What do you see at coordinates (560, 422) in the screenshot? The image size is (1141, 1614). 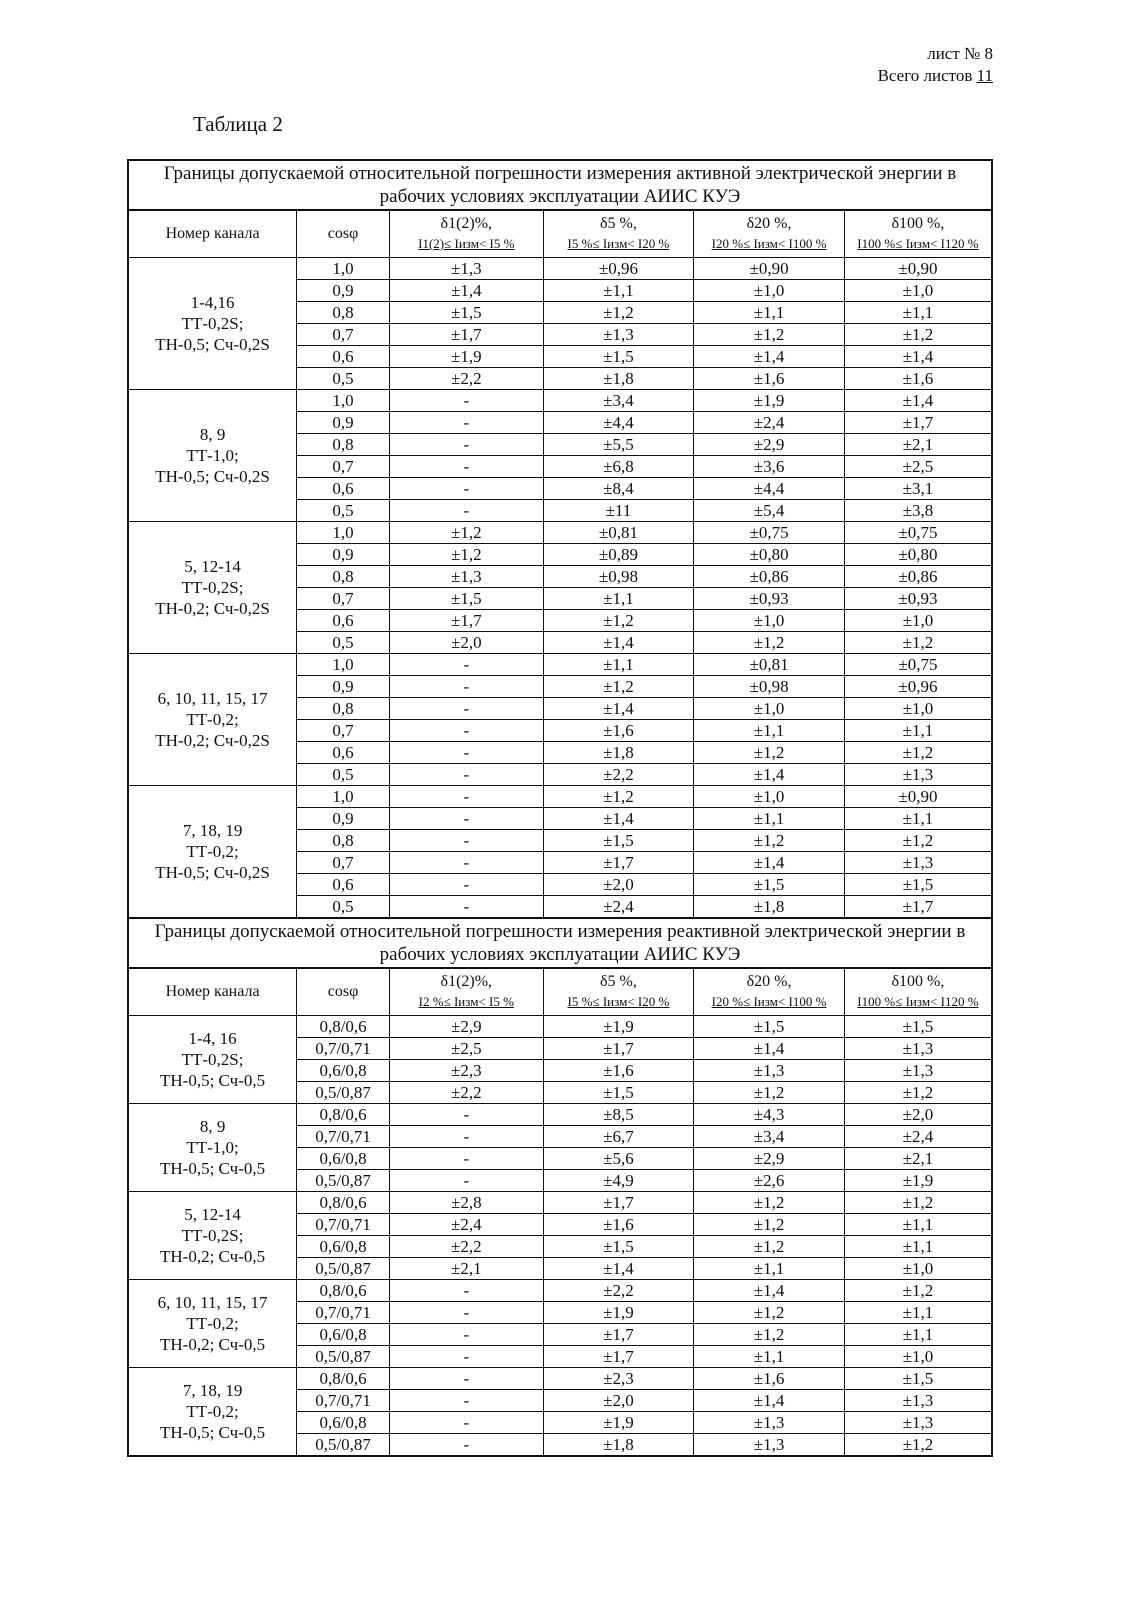 I see `table-row: 0,9- ±4,4 ±2,4 ±1,7` at bounding box center [560, 422].